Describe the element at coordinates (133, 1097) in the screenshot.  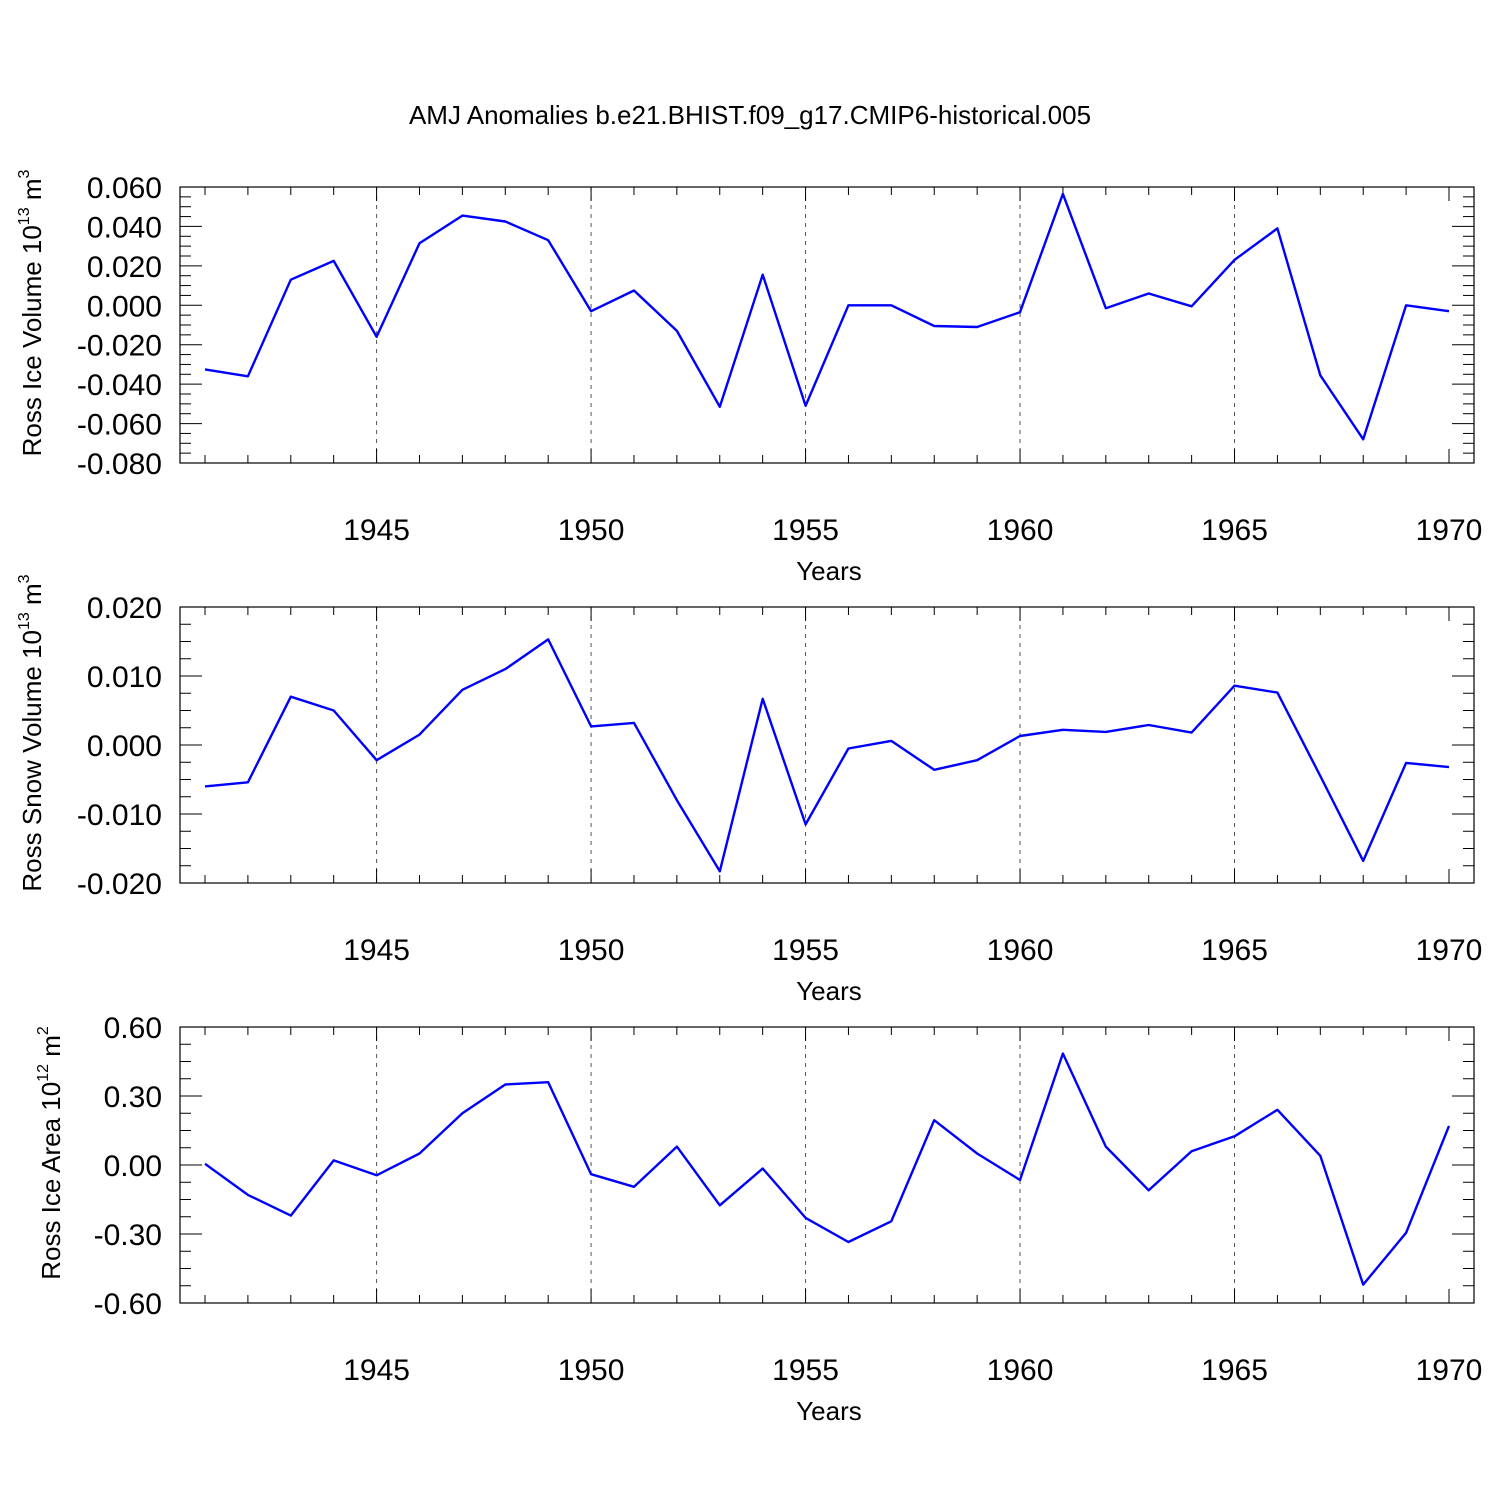
I see `y-tick-label: 0.30` at that location.